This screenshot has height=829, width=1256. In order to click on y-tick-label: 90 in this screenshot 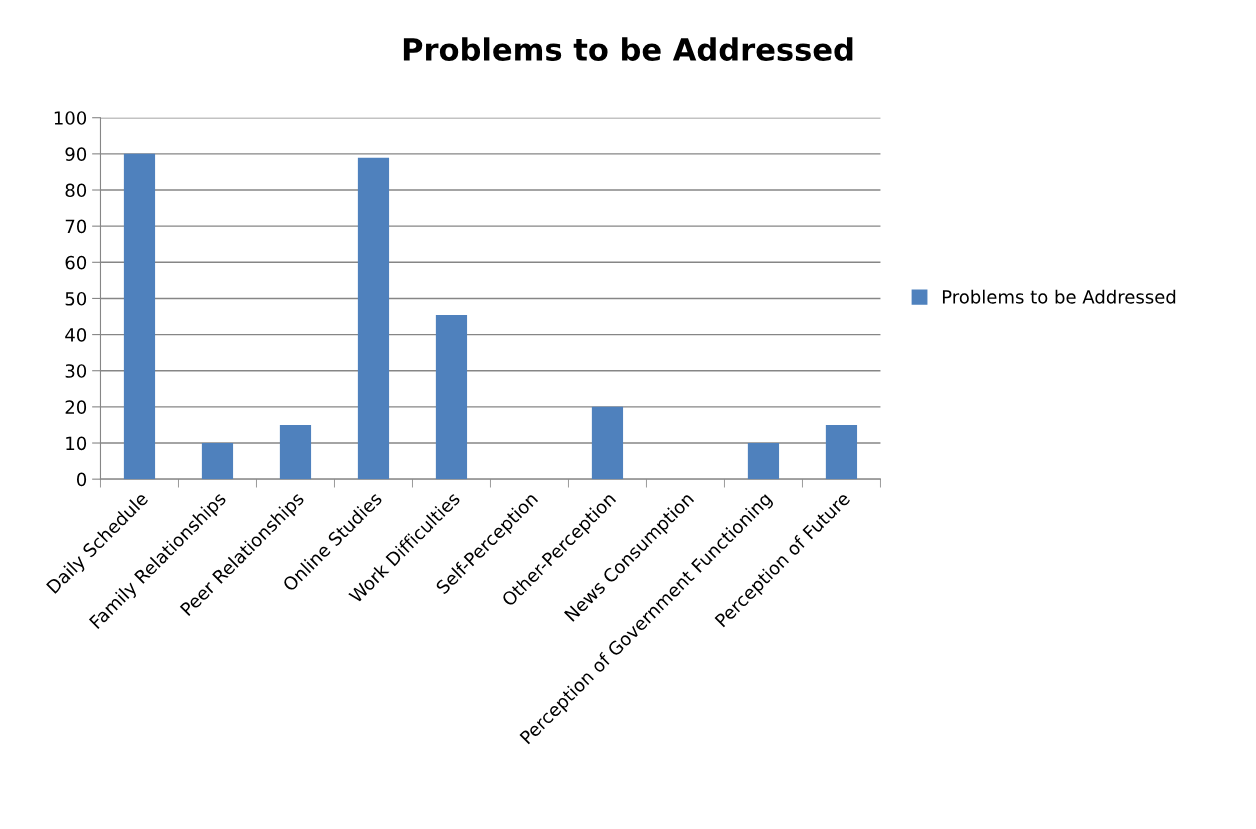, I will do `click(76, 154)`.